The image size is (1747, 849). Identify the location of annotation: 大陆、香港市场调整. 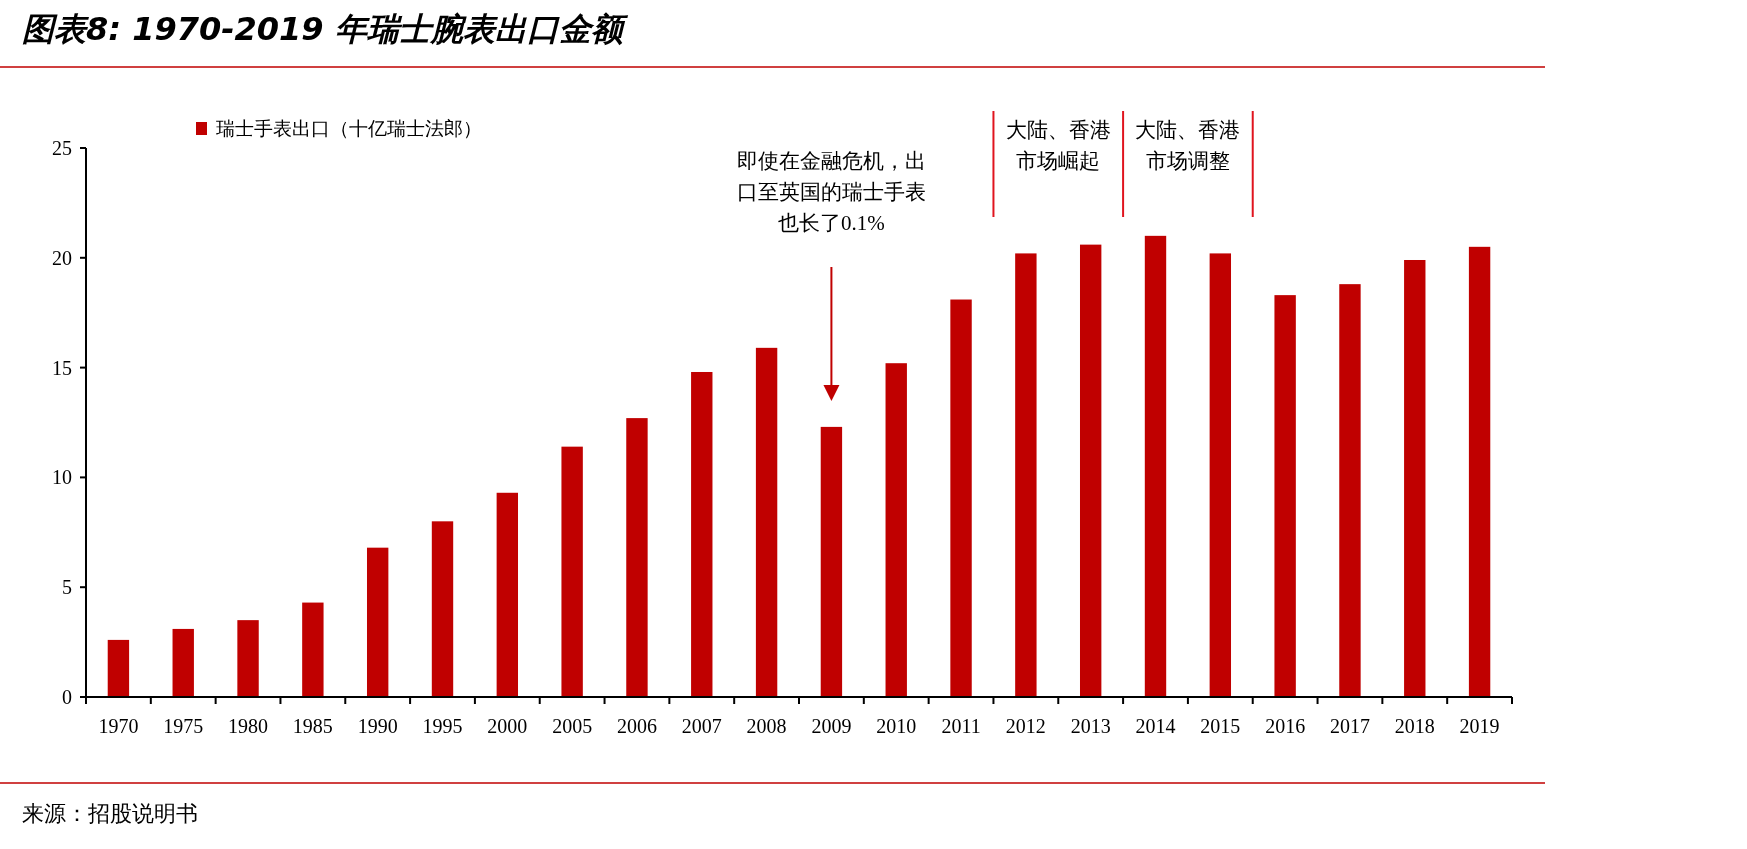
(1188, 145).